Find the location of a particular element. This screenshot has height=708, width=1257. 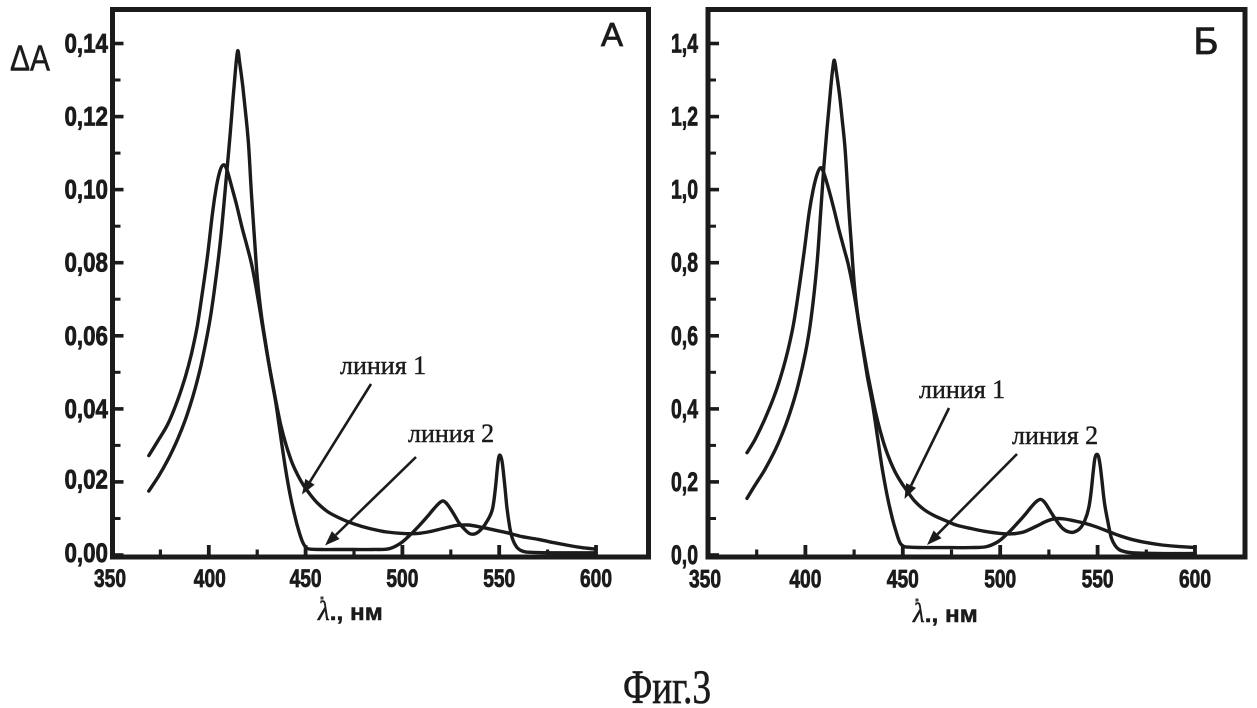

svg-text: 0,08 is located at coordinates (87, 263).